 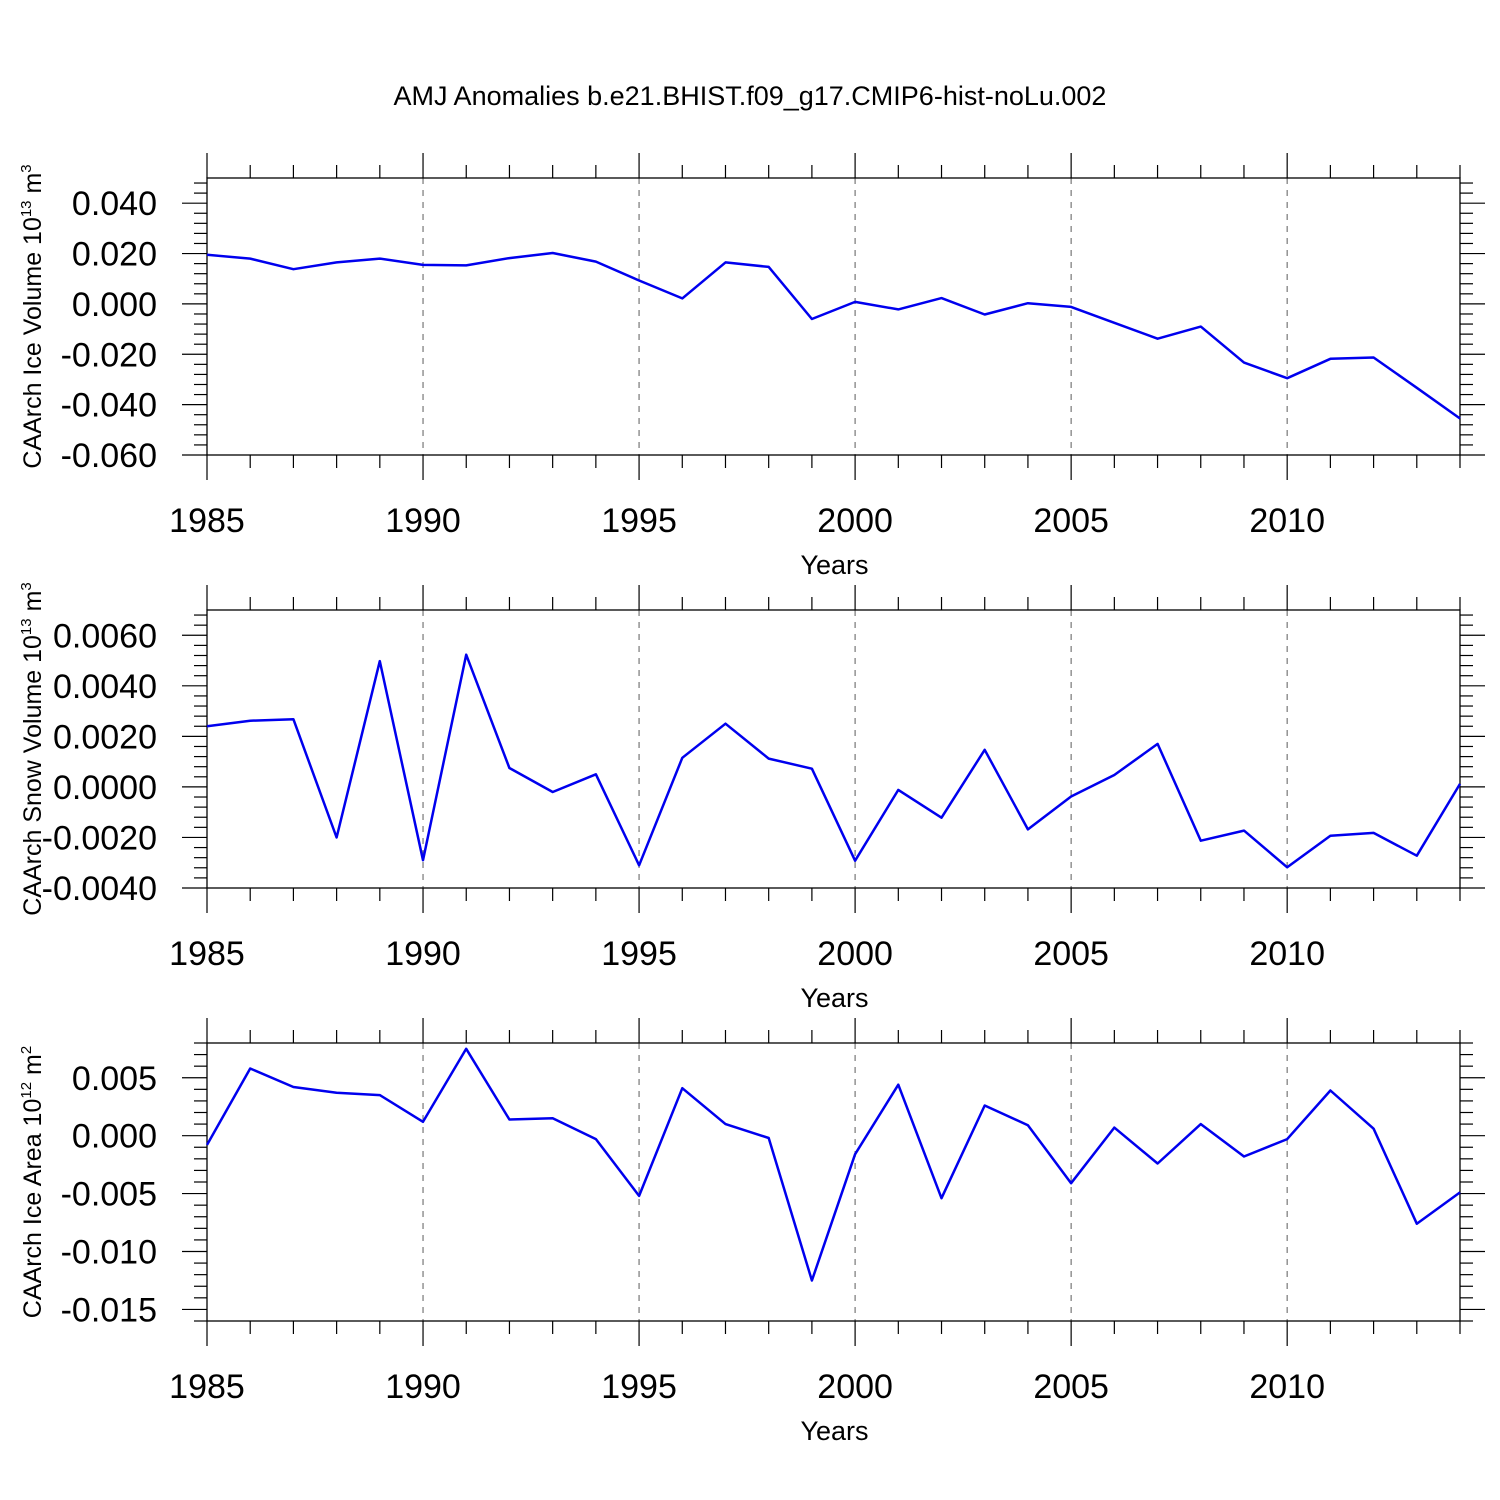 I want to click on y-tick-label: -0.0040, so click(x=99, y=889).